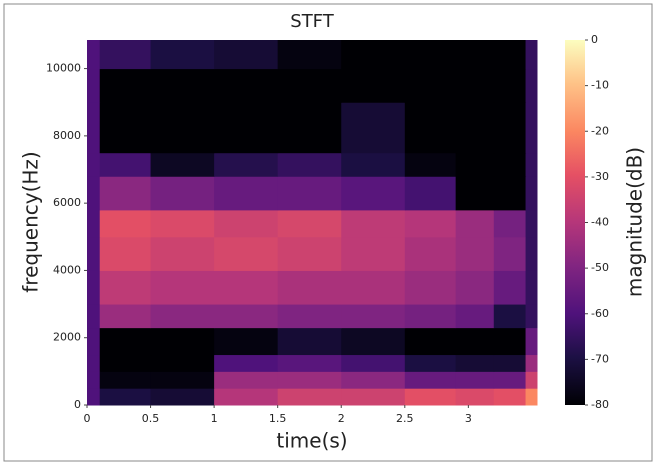 This screenshot has height=466, width=657. What do you see at coordinates (67, 202) in the screenshot?
I see `y-tick-label: 6000` at bounding box center [67, 202].